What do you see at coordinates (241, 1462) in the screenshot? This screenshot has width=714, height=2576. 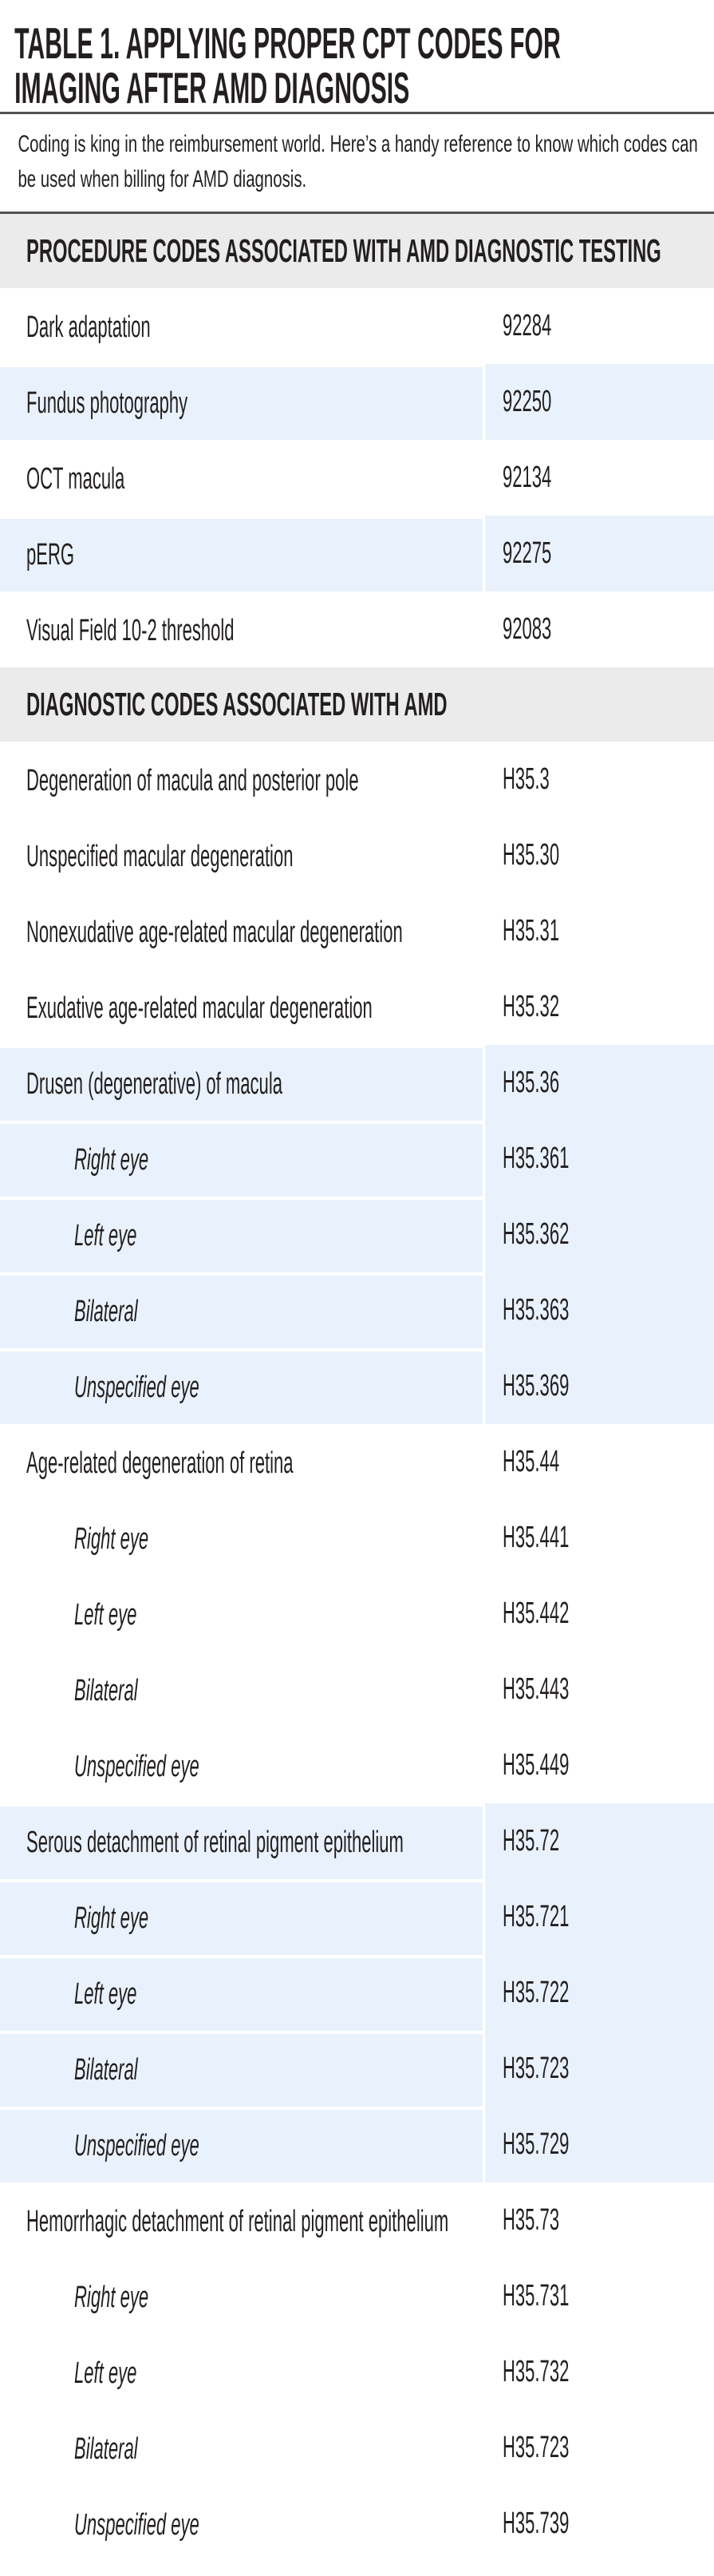 I see `diagnosis-name-cell: Age-related degeneration of retina` at bounding box center [241, 1462].